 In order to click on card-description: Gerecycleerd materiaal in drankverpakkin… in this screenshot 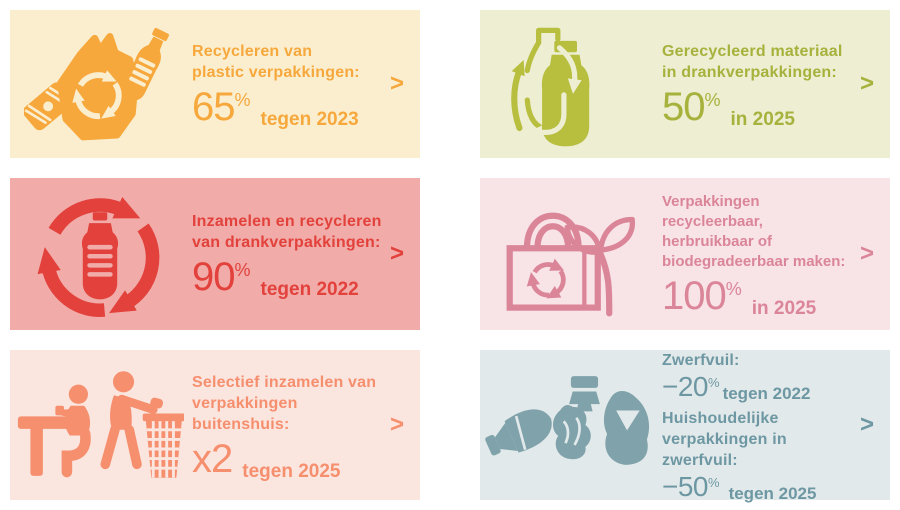, I will do `click(759, 62)`.